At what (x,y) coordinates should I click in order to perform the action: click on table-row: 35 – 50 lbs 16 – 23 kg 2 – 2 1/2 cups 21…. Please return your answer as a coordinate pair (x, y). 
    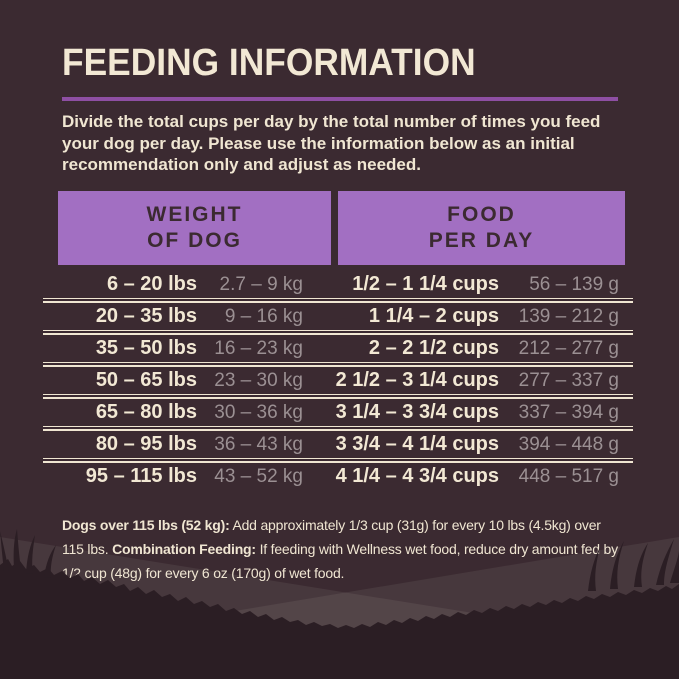
    Looking at the image, I should click on (338, 348).